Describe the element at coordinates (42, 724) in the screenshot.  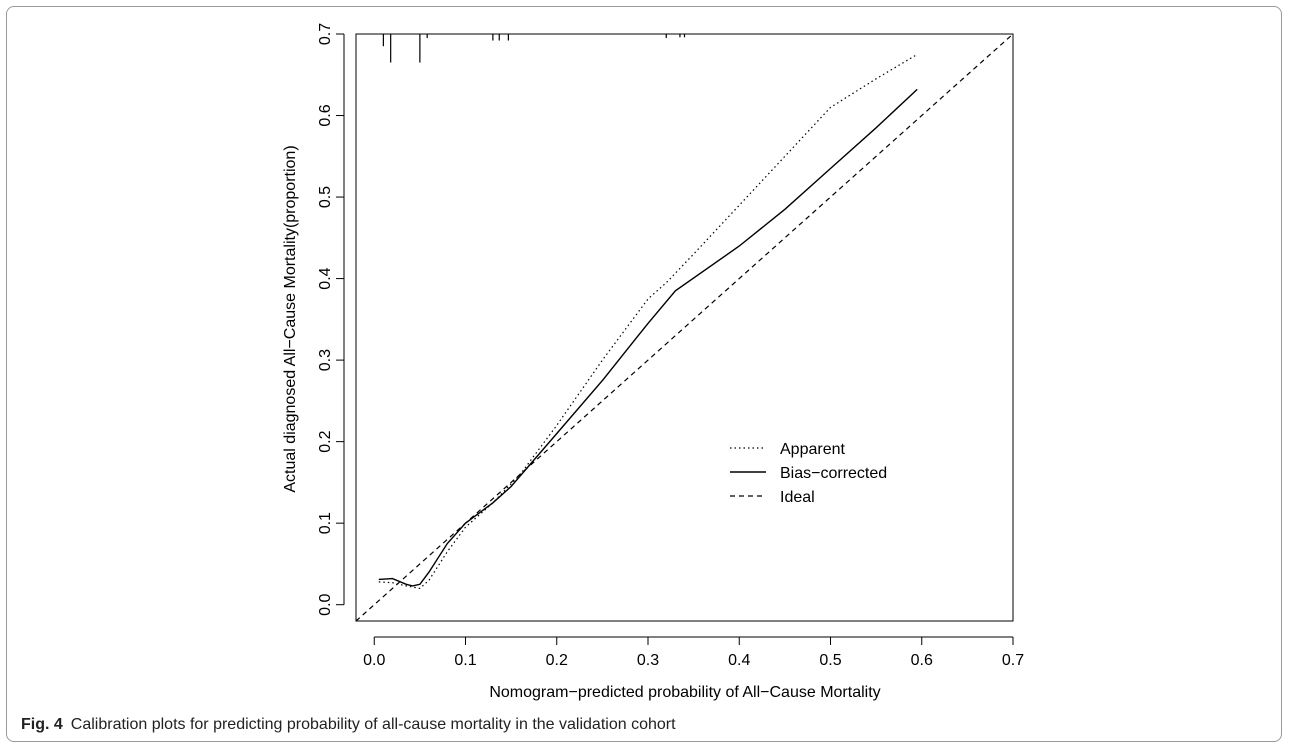
I see `figure-label: Fig. 4` at that location.